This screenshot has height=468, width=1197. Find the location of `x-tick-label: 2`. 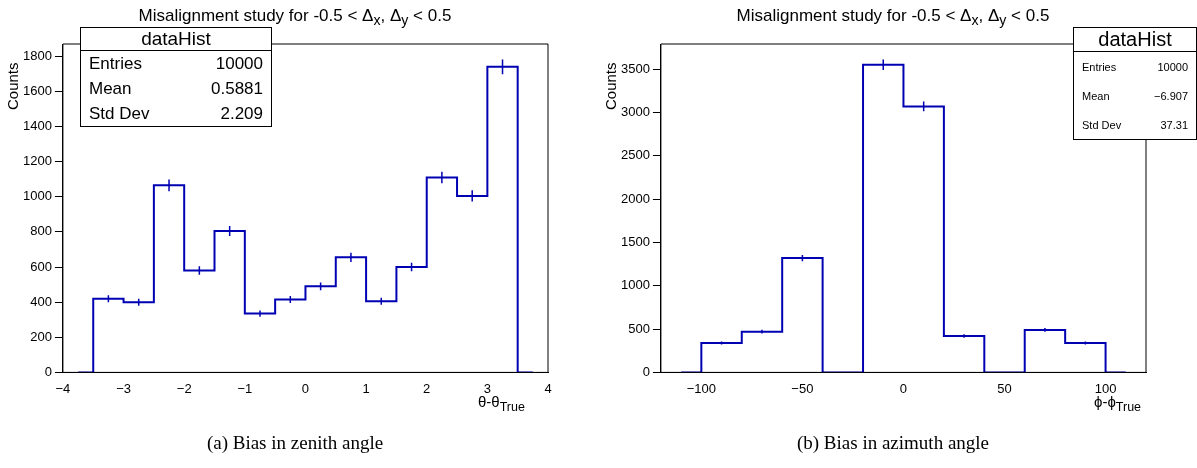

x-tick-label: 2 is located at coordinates (427, 388).